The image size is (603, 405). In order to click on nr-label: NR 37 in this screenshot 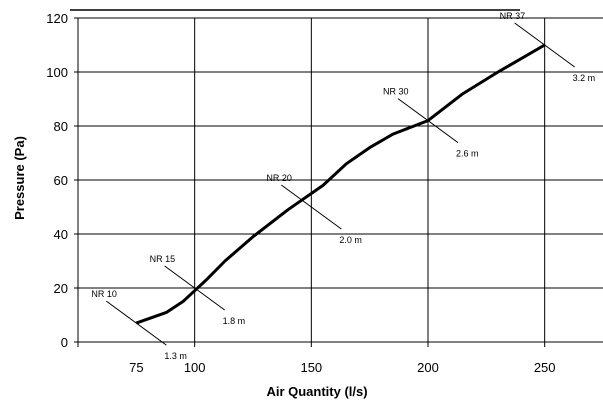, I will do `click(513, 16)`.